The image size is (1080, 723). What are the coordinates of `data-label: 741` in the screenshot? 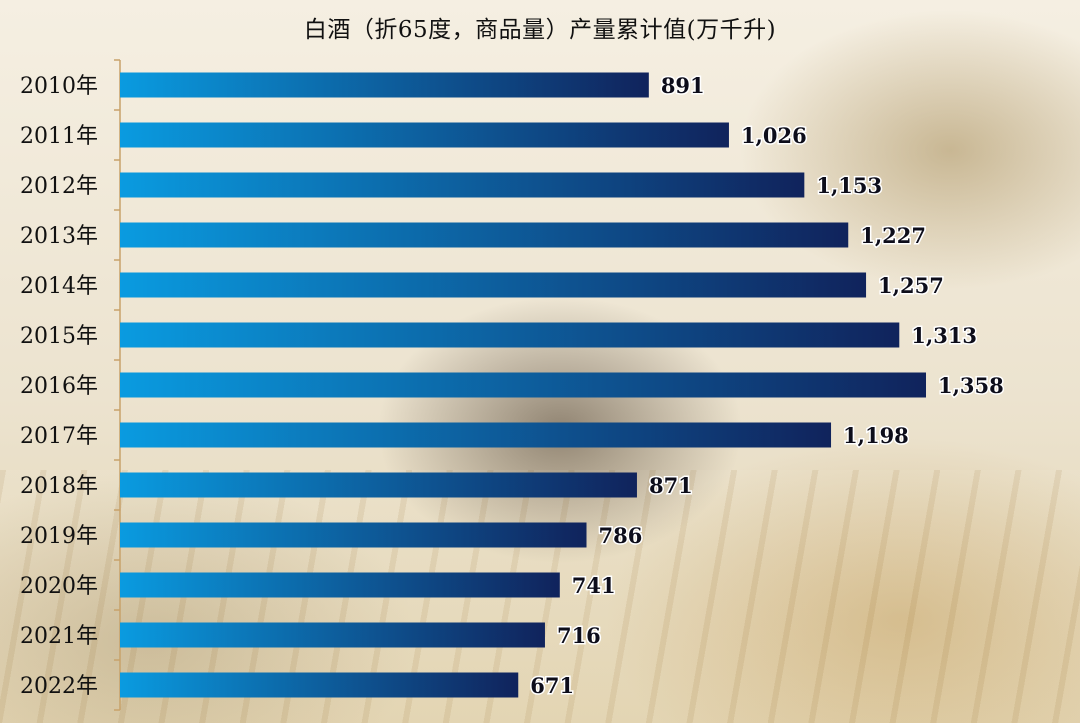 It's located at (594, 585).